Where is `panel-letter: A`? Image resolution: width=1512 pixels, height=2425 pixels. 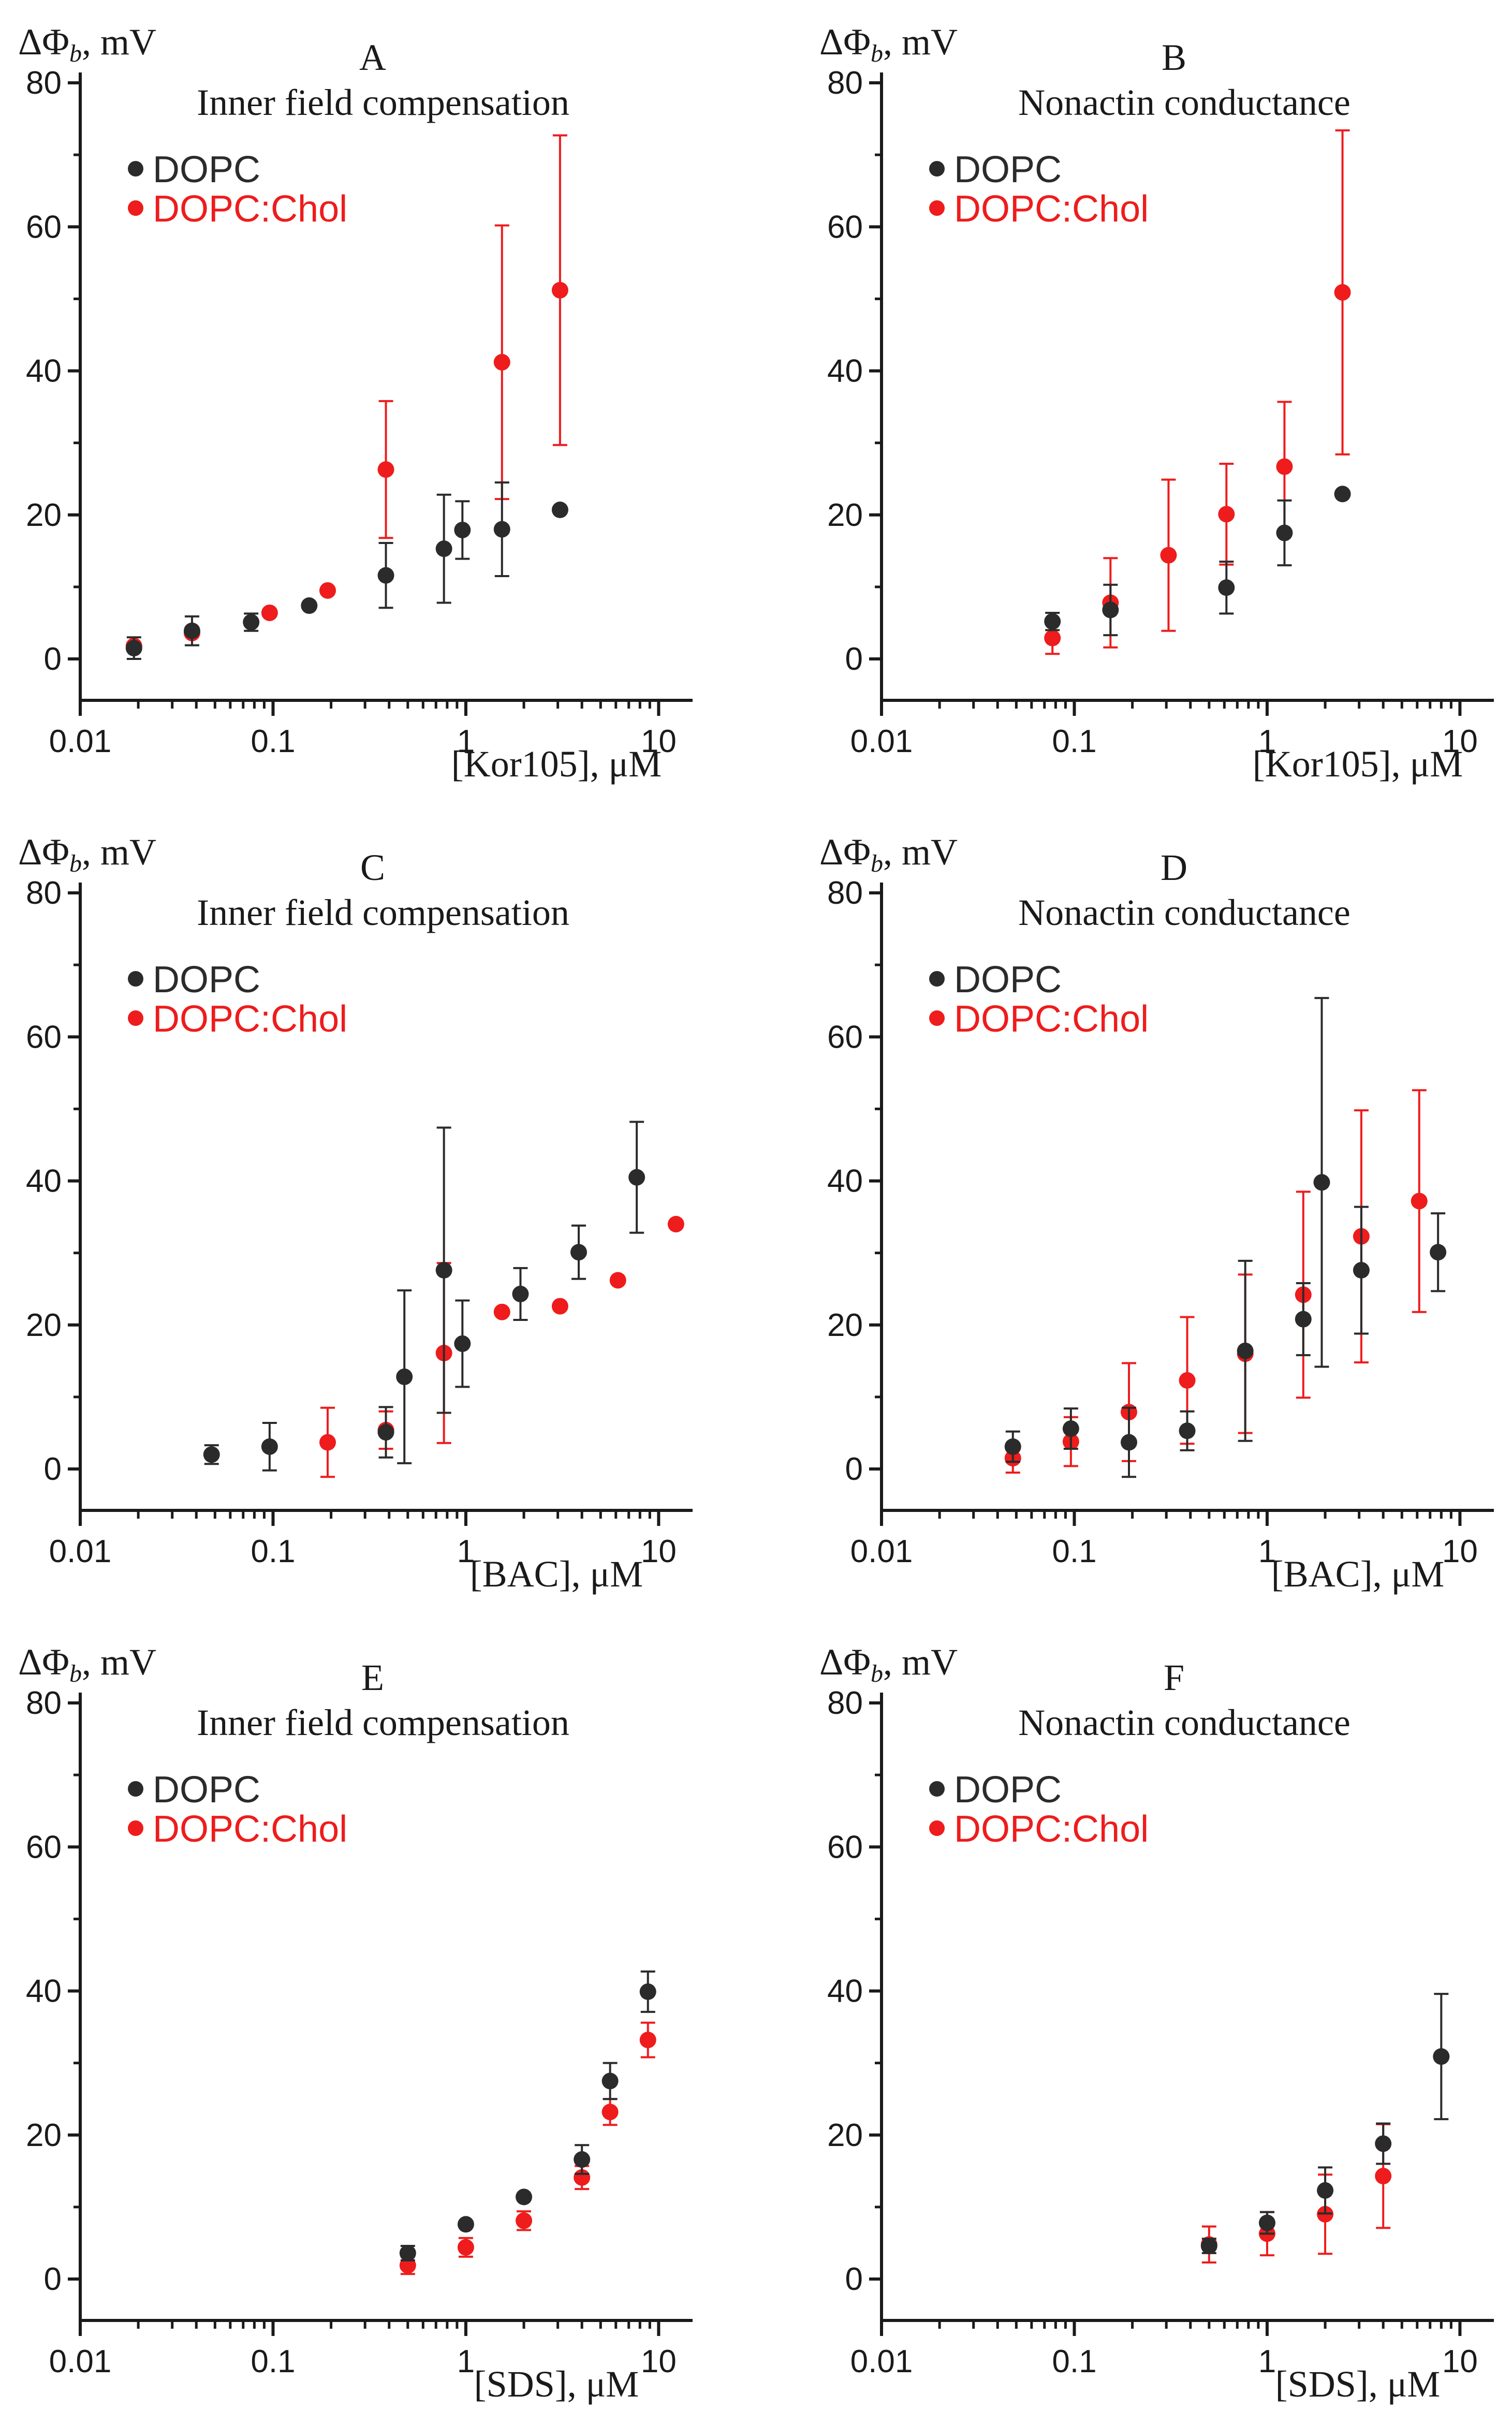 panel-letter: A is located at coordinates (372, 57).